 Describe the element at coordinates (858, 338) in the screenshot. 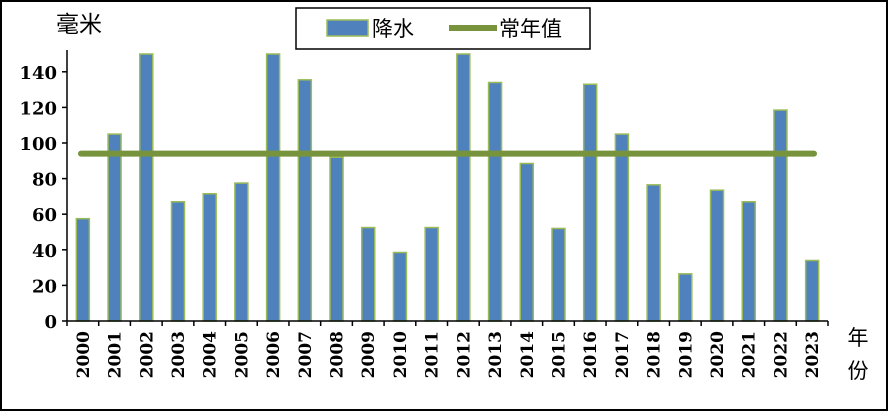

I see `x-axis-label-part-1: 年` at that location.